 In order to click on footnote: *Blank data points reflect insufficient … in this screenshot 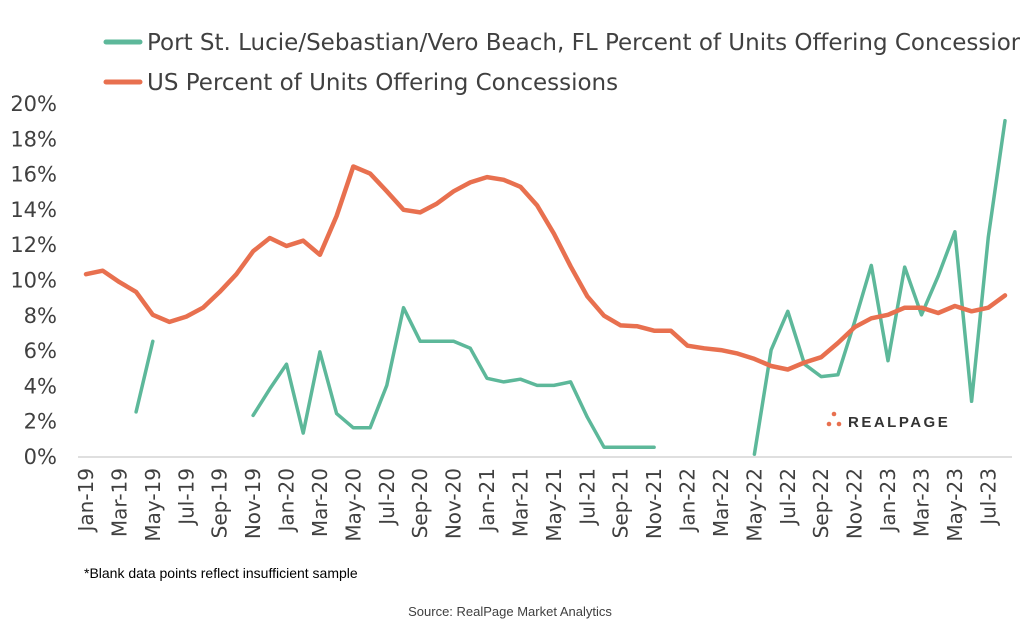, I will do `click(221, 573)`.